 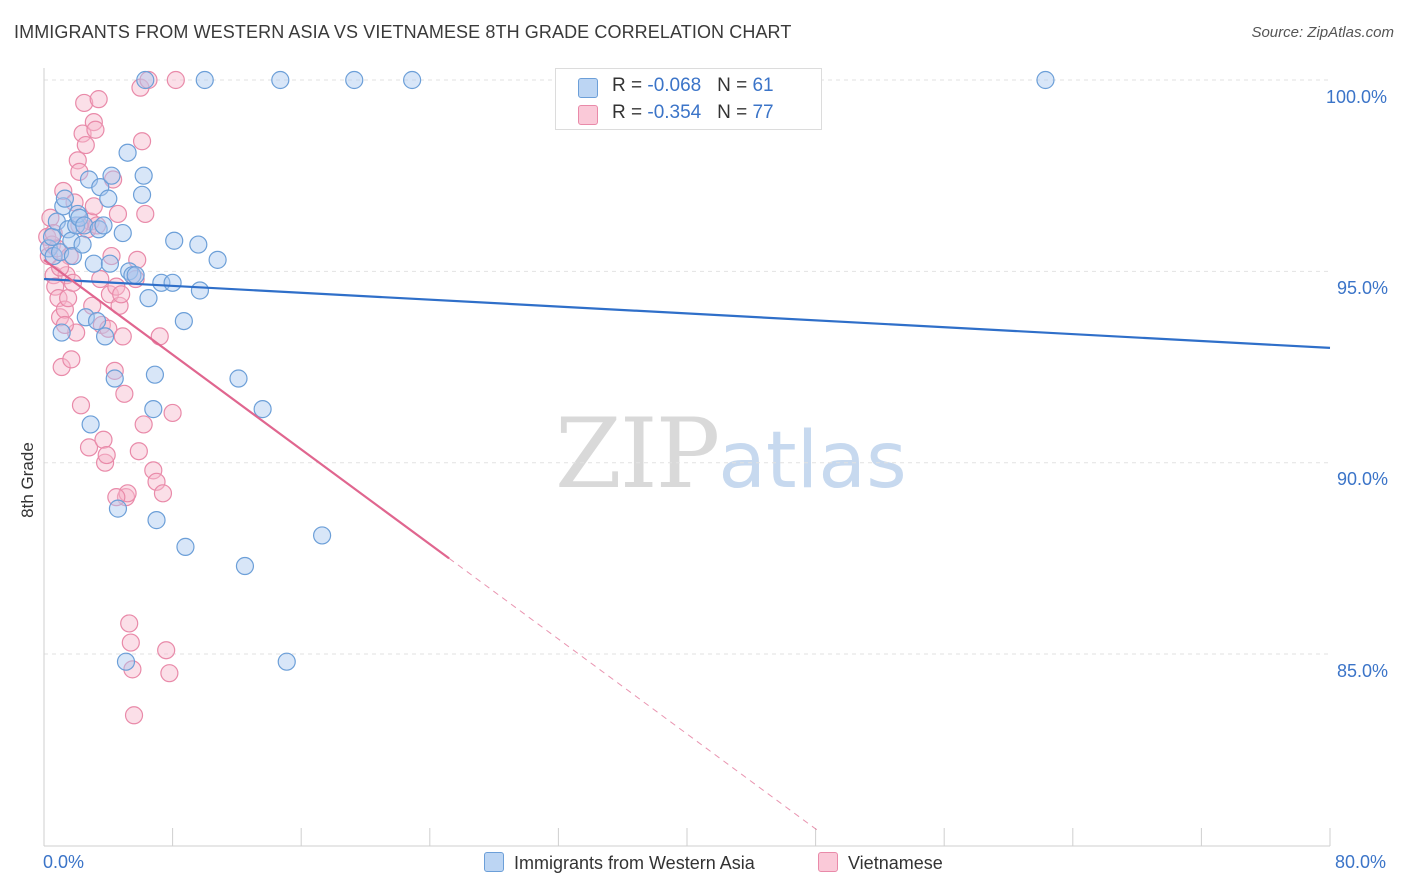 What do you see at coordinates (763, 112) in the screenshot?
I see `legend-n-value: 77` at bounding box center [763, 112].